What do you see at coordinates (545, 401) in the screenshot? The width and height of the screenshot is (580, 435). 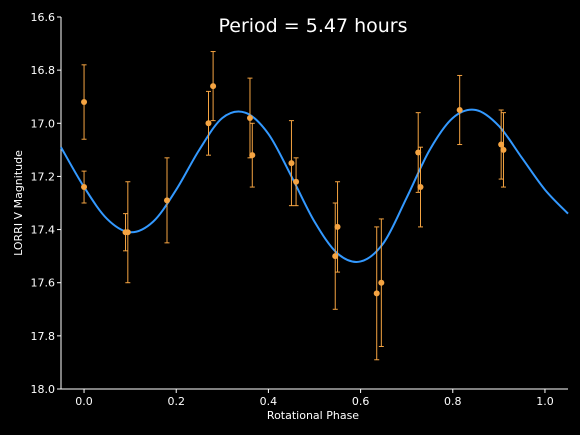 I see `x-tick-label: 1.0` at bounding box center [545, 401].